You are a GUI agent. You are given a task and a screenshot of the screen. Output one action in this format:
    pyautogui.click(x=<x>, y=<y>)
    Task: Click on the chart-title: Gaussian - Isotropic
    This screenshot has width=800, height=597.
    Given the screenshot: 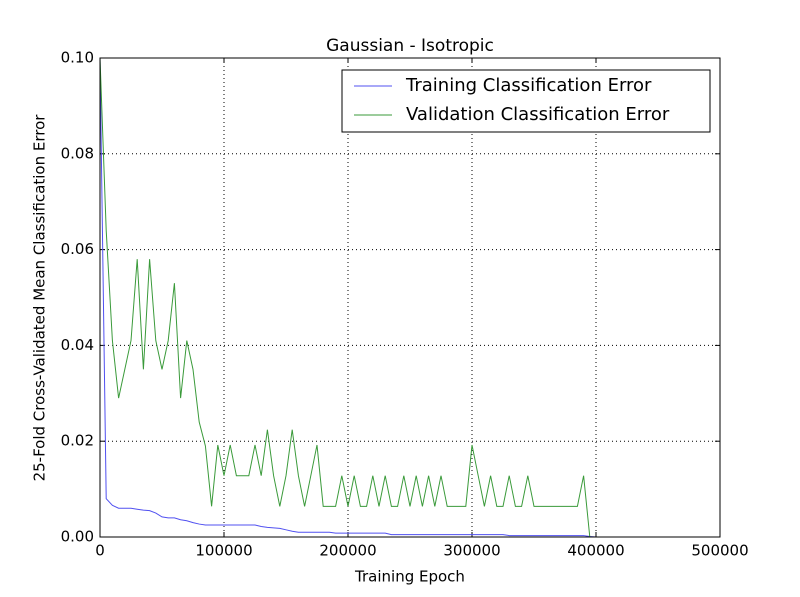 What is the action you would take?
    pyautogui.click(x=410, y=46)
    